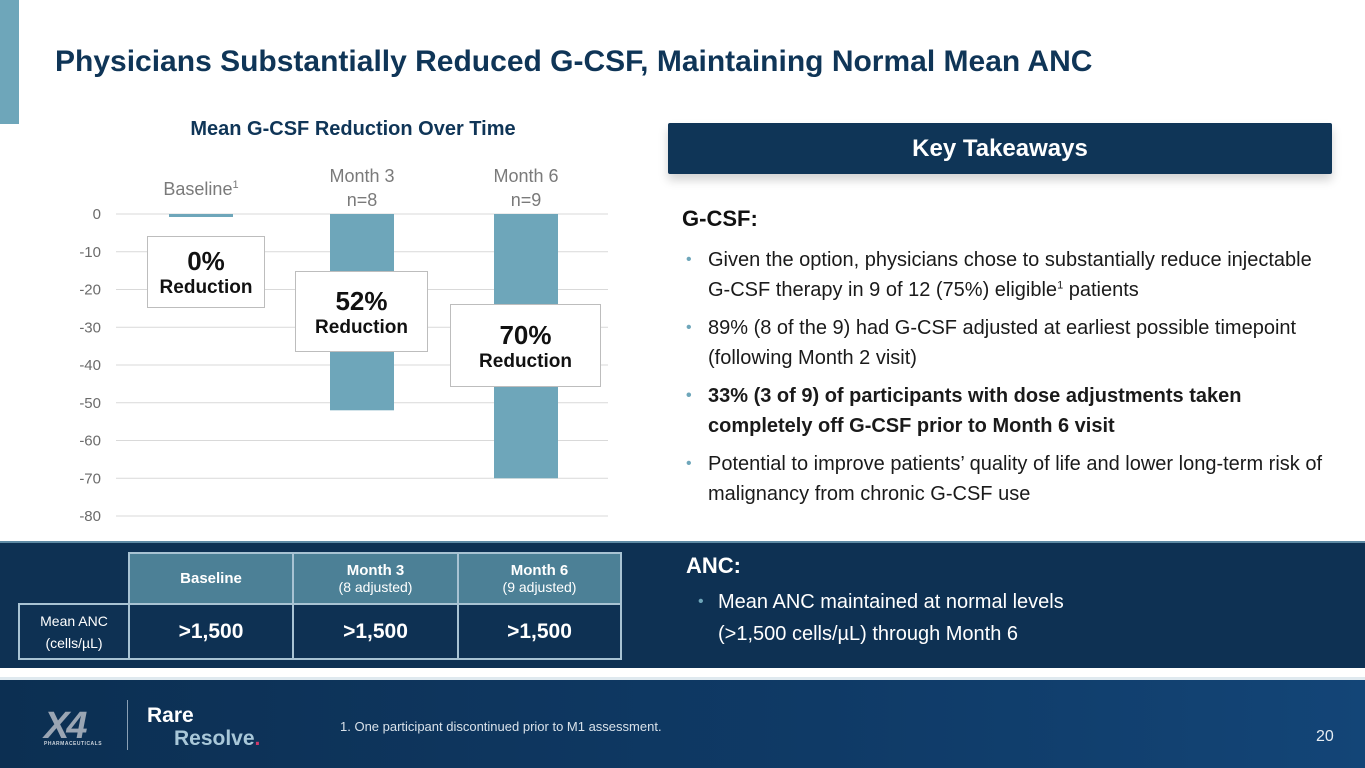 The image size is (1365, 768). What do you see at coordinates (90, 478) in the screenshot?
I see `y-tick-label: -70` at bounding box center [90, 478].